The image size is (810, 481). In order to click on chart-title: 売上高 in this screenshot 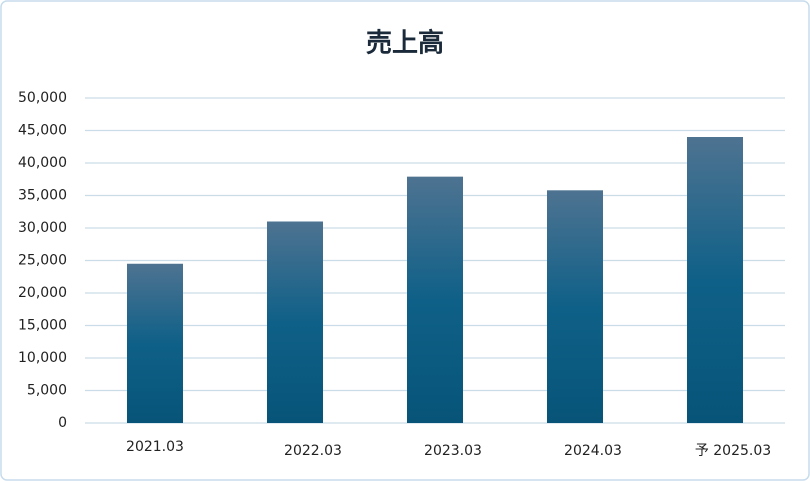, I will do `click(405, 43)`.